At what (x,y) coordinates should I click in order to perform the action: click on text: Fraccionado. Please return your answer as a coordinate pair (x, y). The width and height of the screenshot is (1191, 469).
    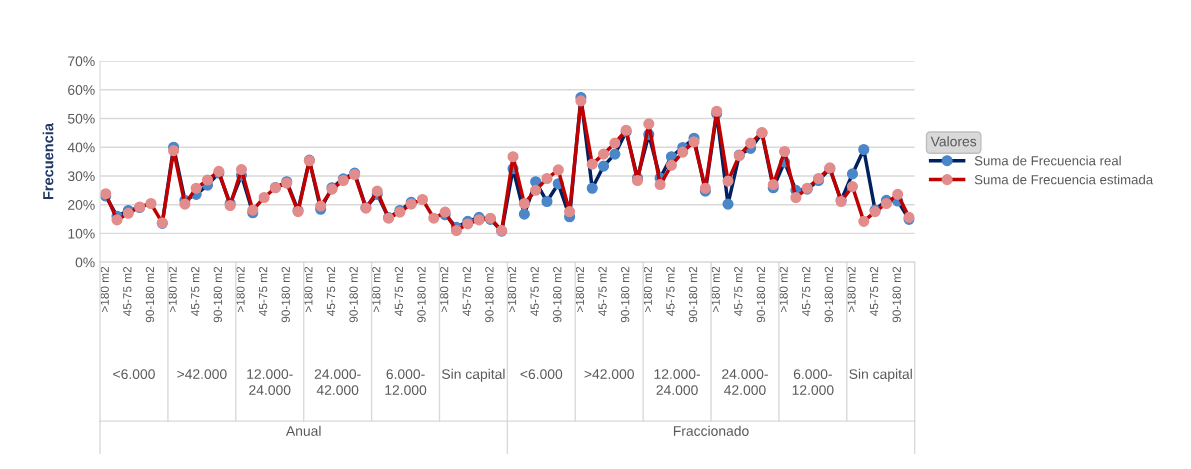
    Looking at the image, I should click on (711, 430).